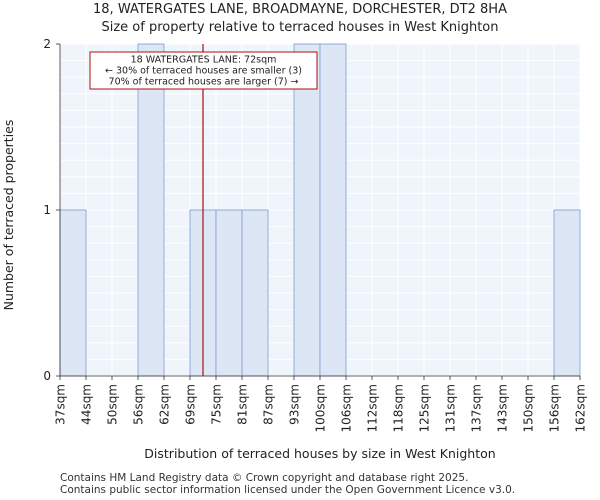  Describe the element at coordinates (269, 404) in the screenshot. I see `x-tick-label: 87sqm` at that location.